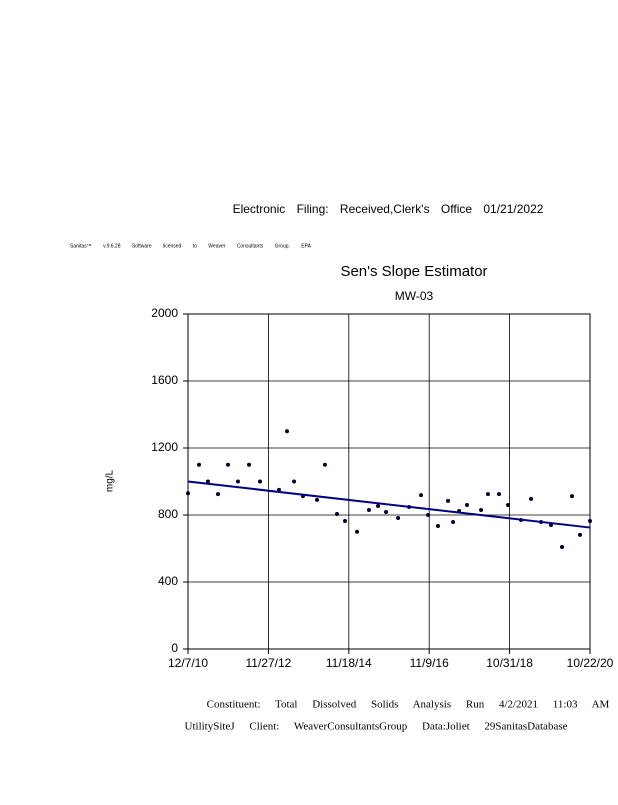  I want to click on x-tick-label: 10/22/20, so click(590, 663).